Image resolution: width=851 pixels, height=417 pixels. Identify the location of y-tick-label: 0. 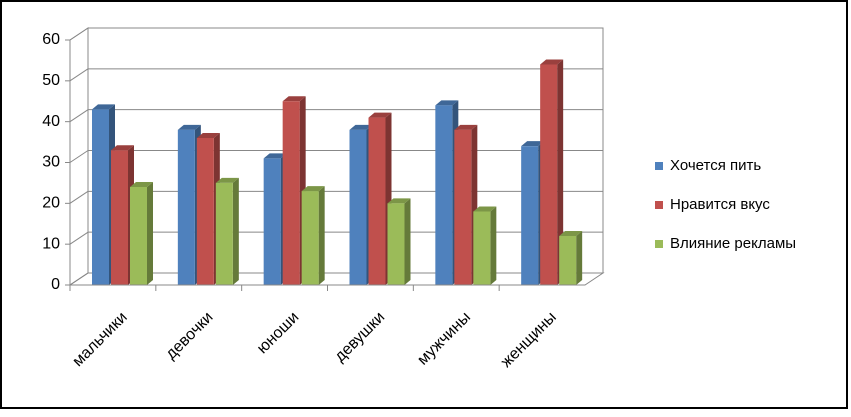
(55, 284).